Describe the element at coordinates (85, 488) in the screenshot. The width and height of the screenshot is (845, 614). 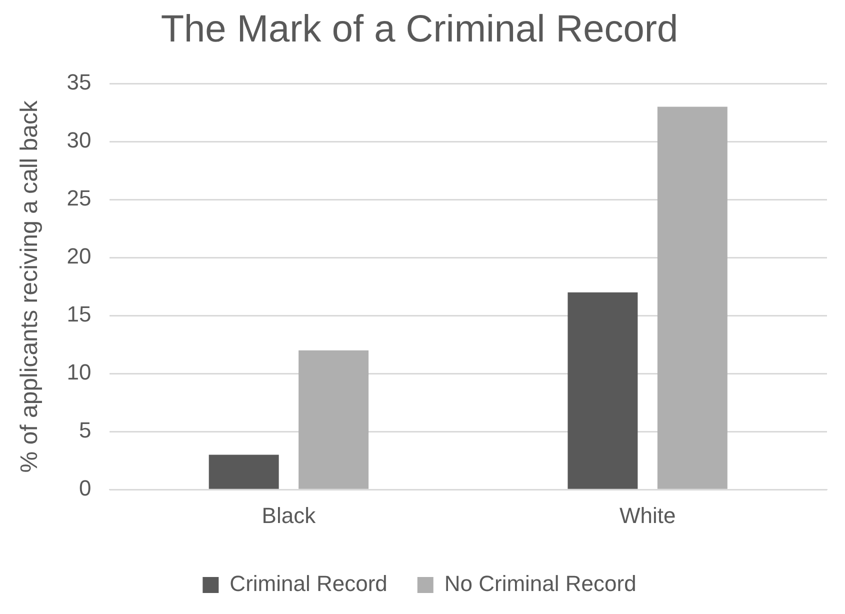
I see `y-tick-label: 0` at that location.